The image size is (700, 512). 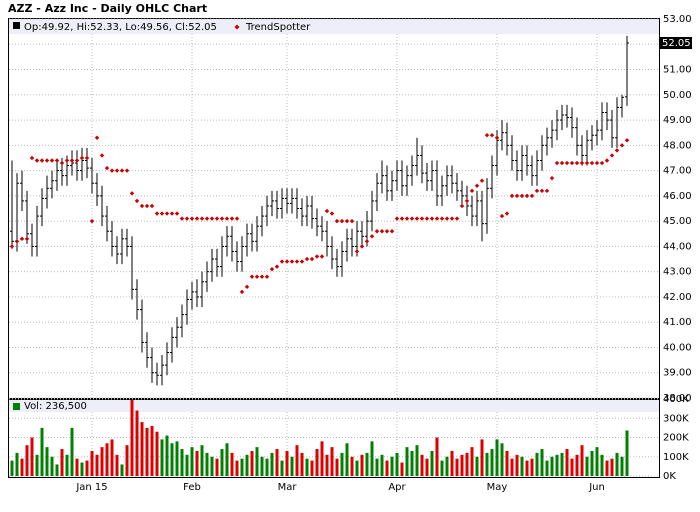 What do you see at coordinates (677, 398) in the screenshot?
I see `y-tick-label: 38.00` at bounding box center [677, 398].